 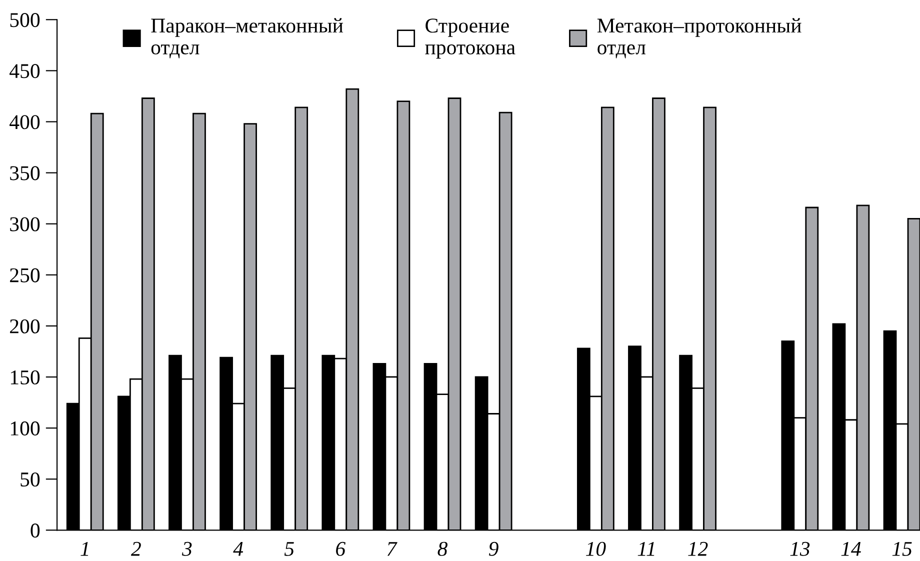 I want to click on y-tick-label: 50, so click(x=30, y=479).